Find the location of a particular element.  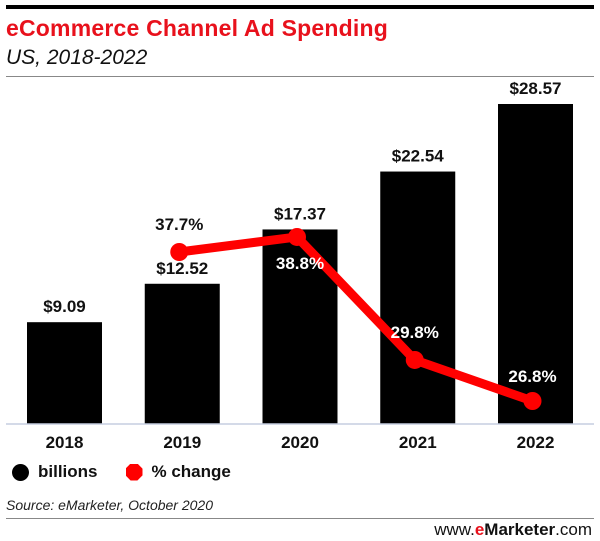

bar-value-label-2019: $12.52 is located at coordinates (182, 268).